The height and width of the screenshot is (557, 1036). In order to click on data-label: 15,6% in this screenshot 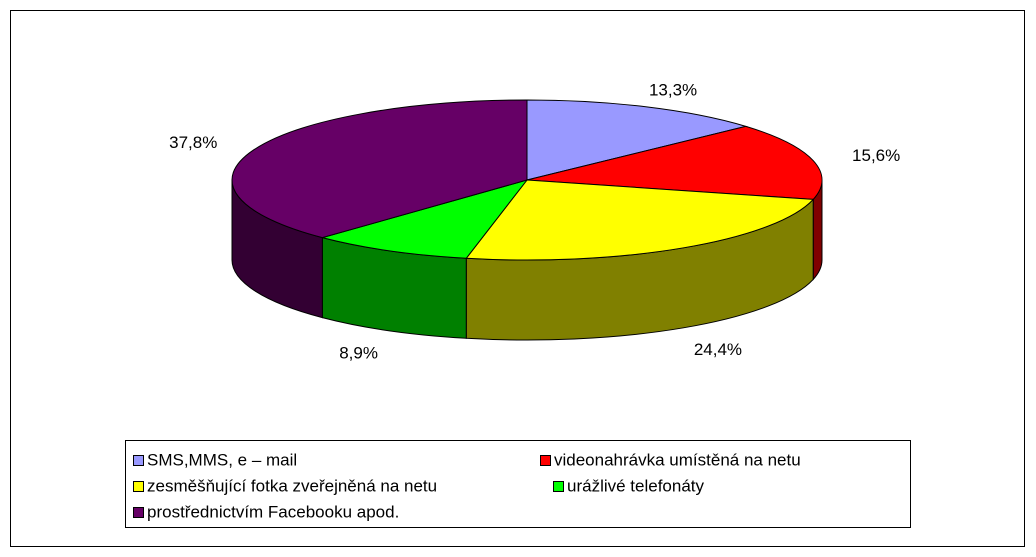, I will do `click(876, 155)`.